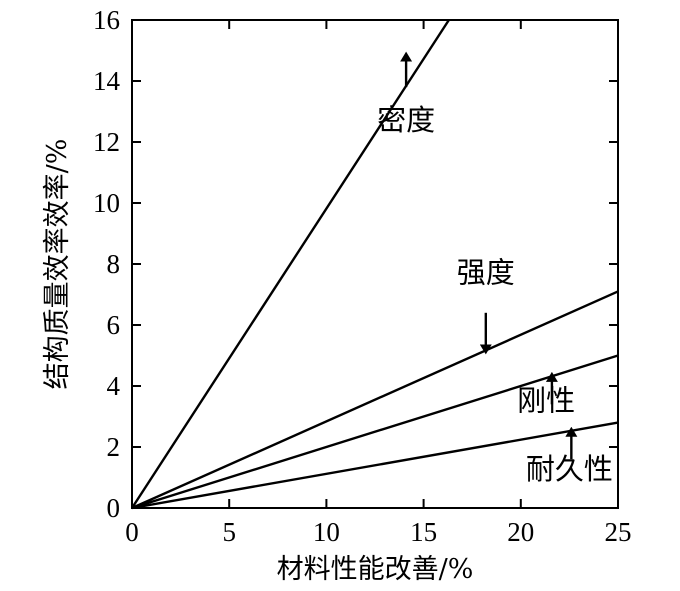 Image resolution: width=680 pixels, height=591 pixels. What do you see at coordinates (546, 400) in the screenshot?
I see `annotation-label: 刚性` at bounding box center [546, 400].